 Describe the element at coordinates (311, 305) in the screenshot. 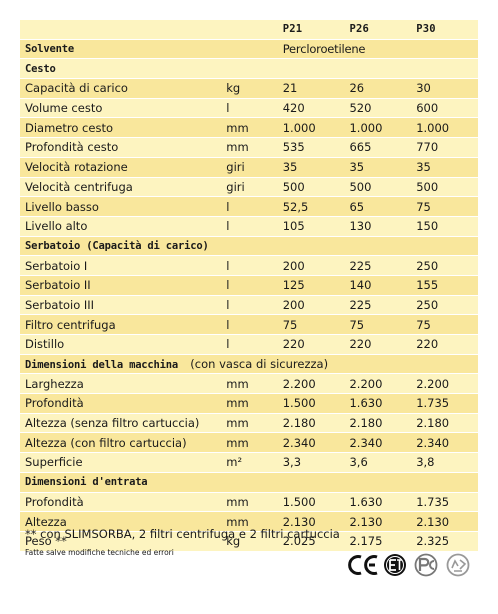

I see `spec-value: 200` at that location.